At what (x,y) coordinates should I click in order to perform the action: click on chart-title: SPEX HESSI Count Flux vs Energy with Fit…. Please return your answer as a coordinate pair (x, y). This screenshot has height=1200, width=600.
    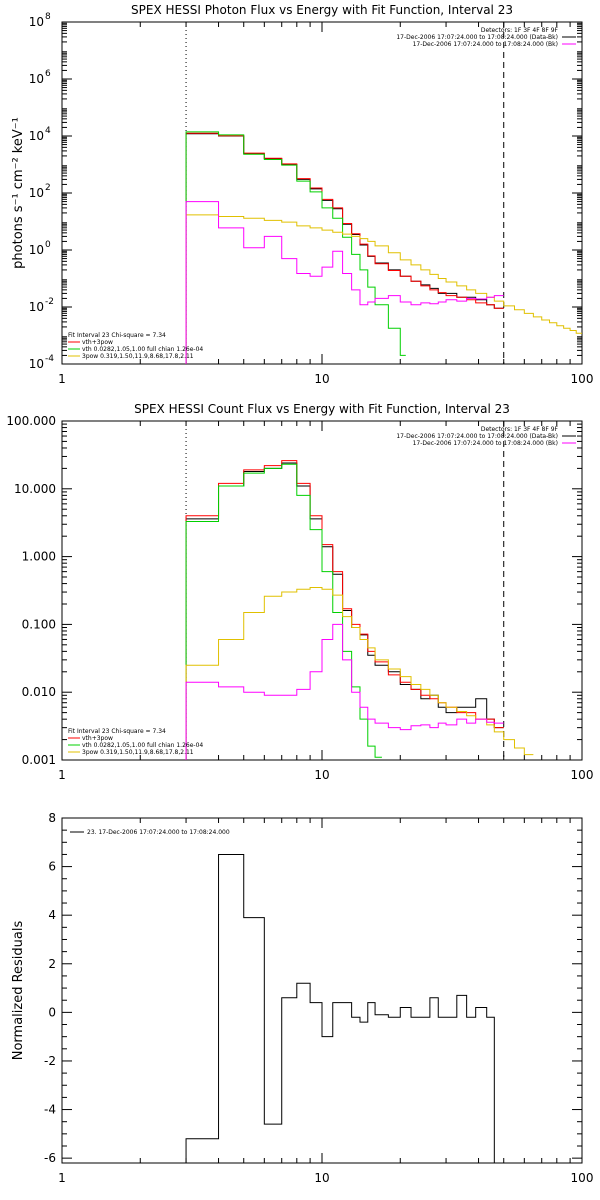
    Looking at the image, I should click on (322, 409).